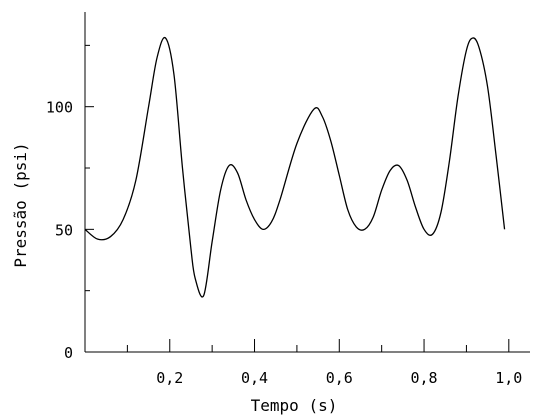  I want to click on y-tick-label: 0, so click(68, 353).